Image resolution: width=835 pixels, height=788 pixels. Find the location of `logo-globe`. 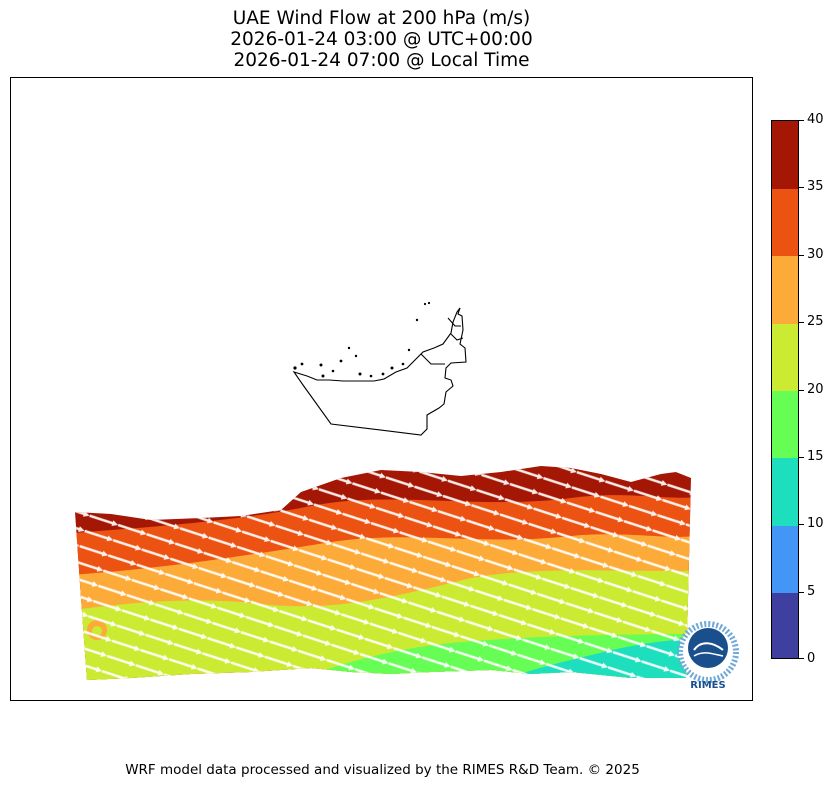

logo-globe is located at coordinates (708, 648).